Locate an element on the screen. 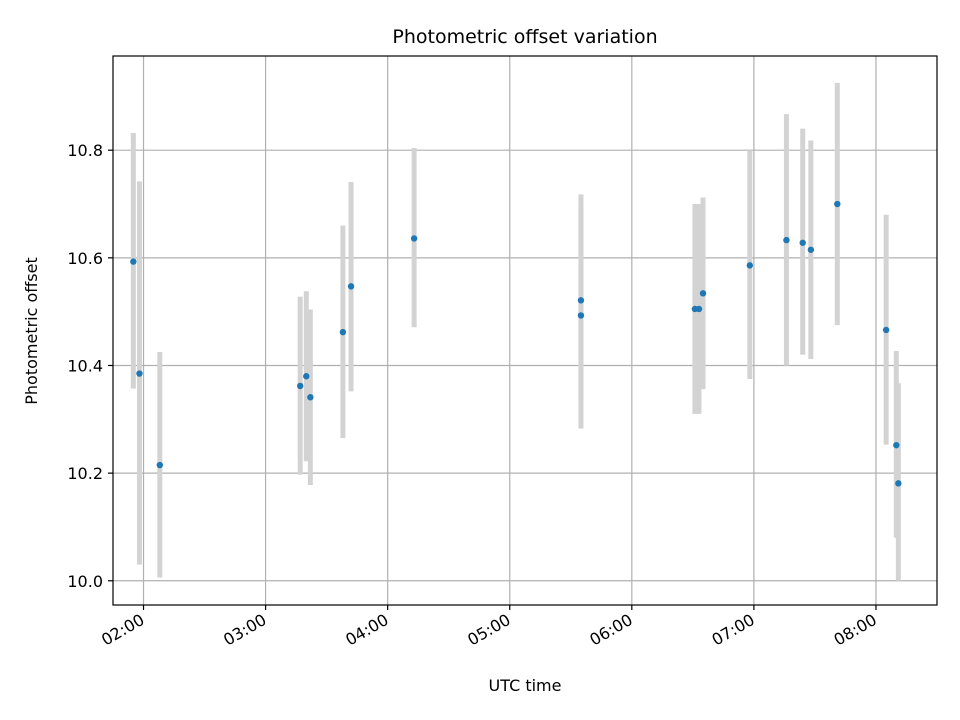 The width and height of the screenshot is (960, 720). chart-title: Photometric offset variation is located at coordinates (524, 37).